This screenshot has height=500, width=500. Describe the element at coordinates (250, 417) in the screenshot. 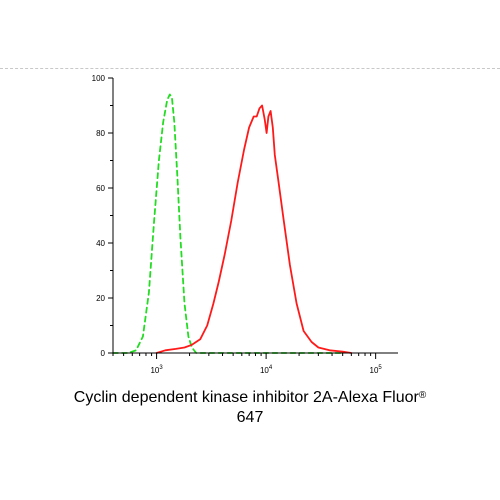

I see `x-axis-label-line2: 647` at that location.